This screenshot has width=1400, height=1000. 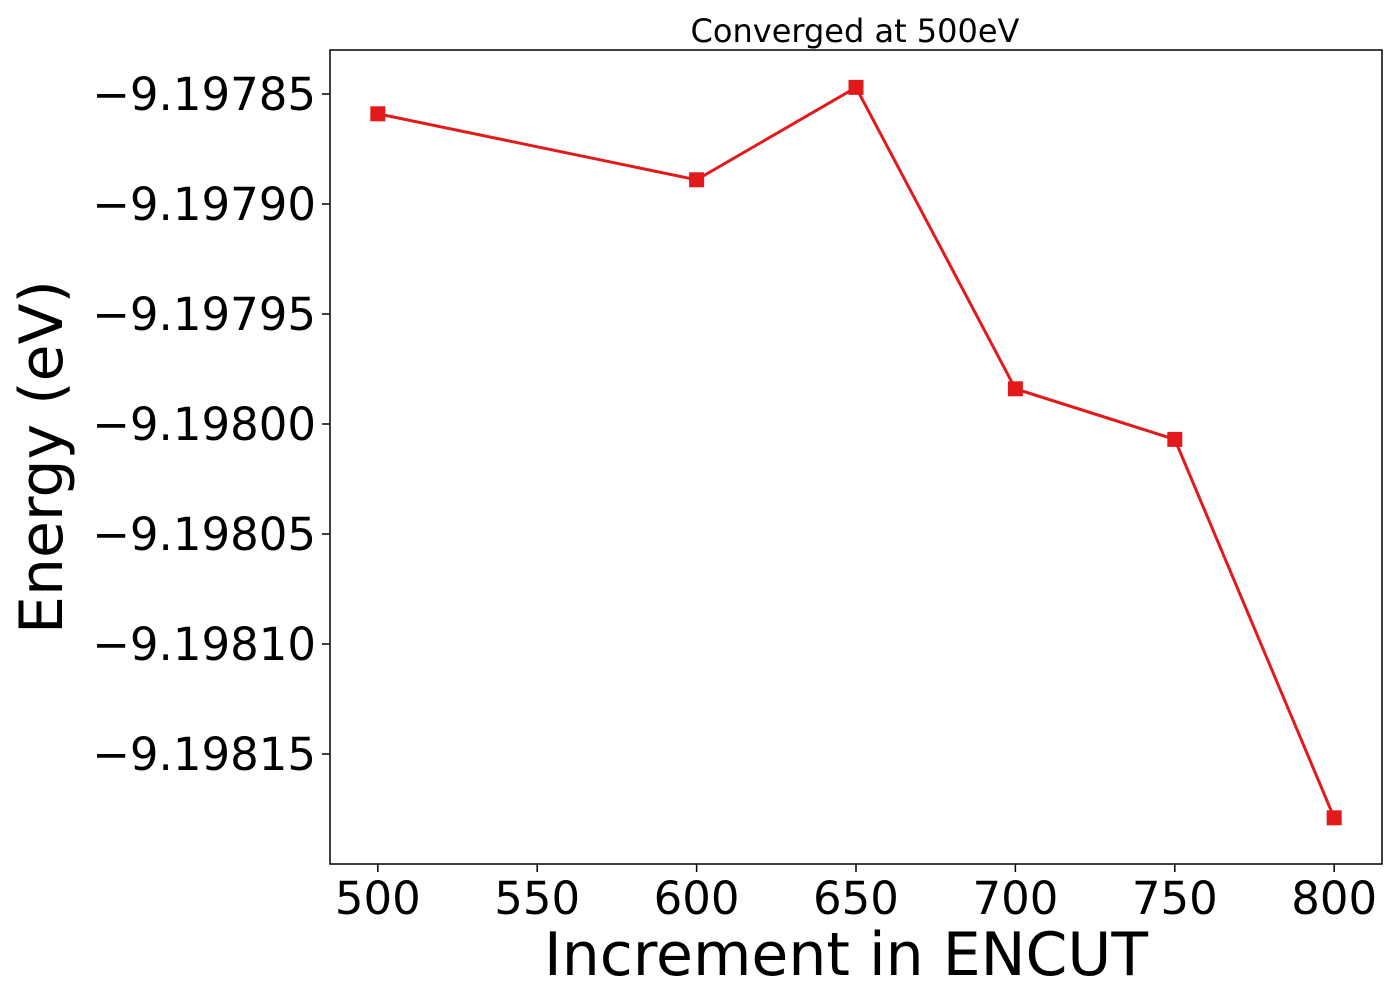 What do you see at coordinates (42, 457) in the screenshot?
I see `y-axis-label: Energy (eV)` at bounding box center [42, 457].